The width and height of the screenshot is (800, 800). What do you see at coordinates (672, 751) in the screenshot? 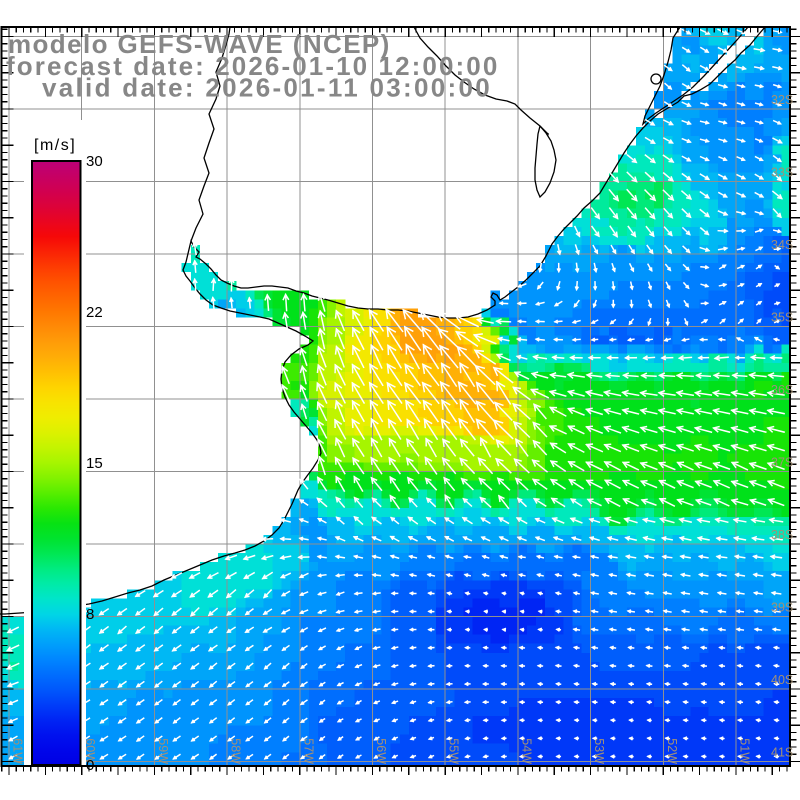
I see `svg-text: 52W` at bounding box center [672, 751].